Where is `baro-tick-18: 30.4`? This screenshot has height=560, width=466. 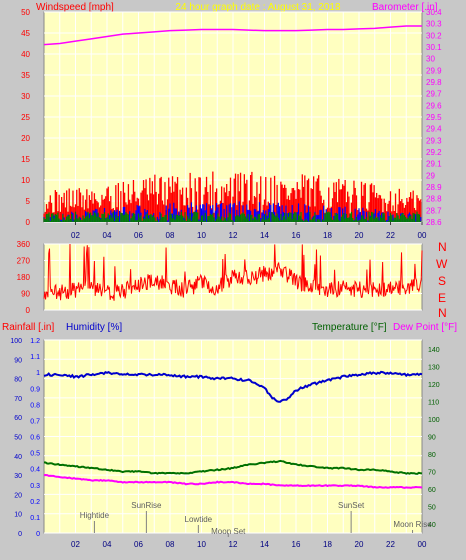
baro-tick-18: 30.4 is located at coordinates (434, 12).